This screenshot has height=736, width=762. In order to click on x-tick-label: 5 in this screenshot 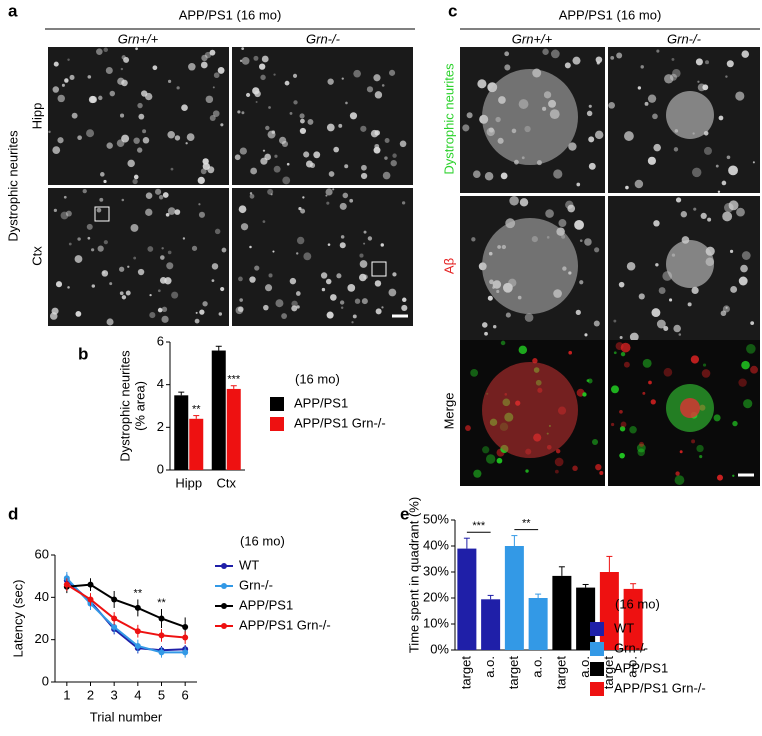, I will do `click(161, 694)`.